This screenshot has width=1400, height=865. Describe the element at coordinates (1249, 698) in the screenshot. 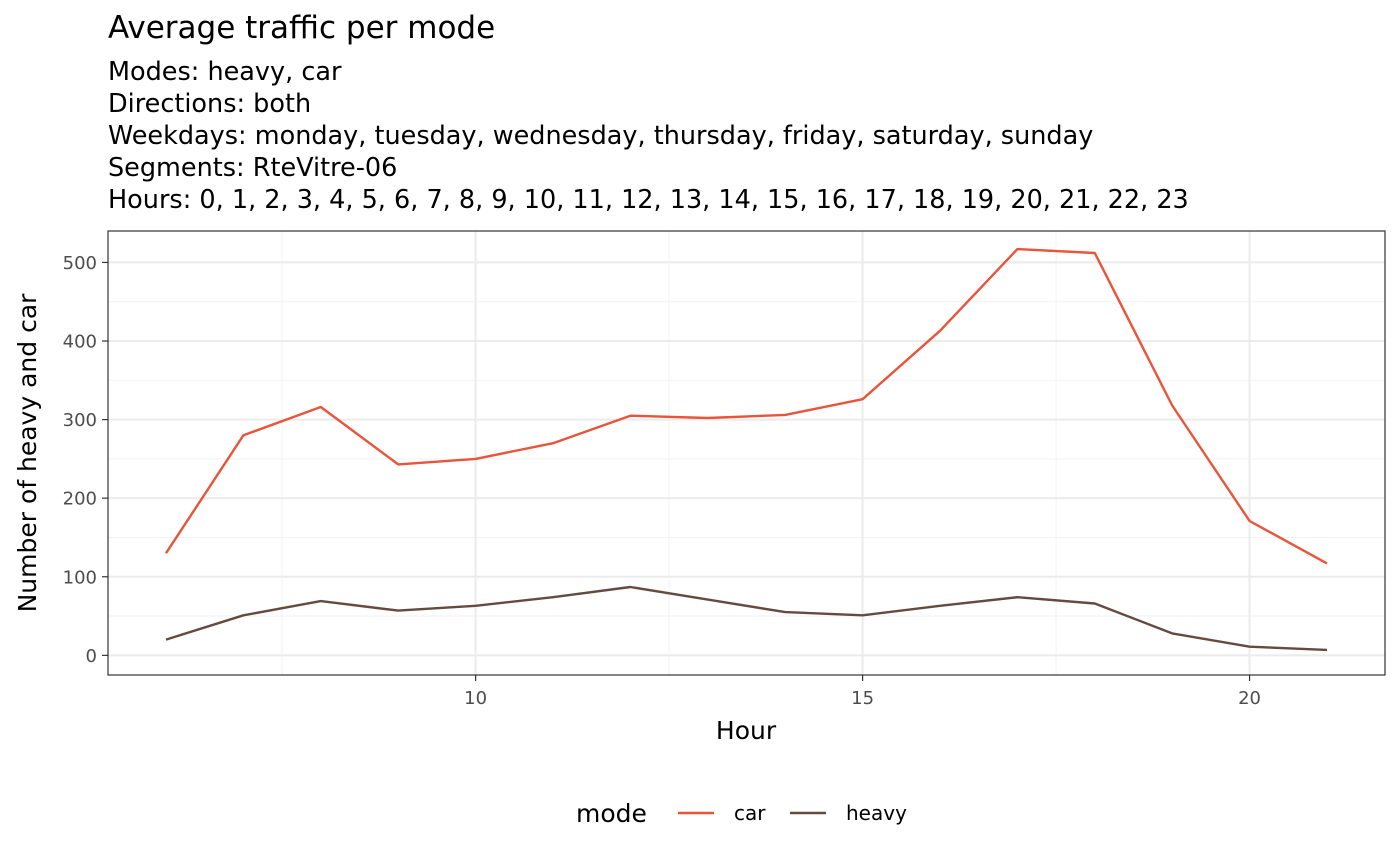

I see `x-tick-label: 20` at that location.